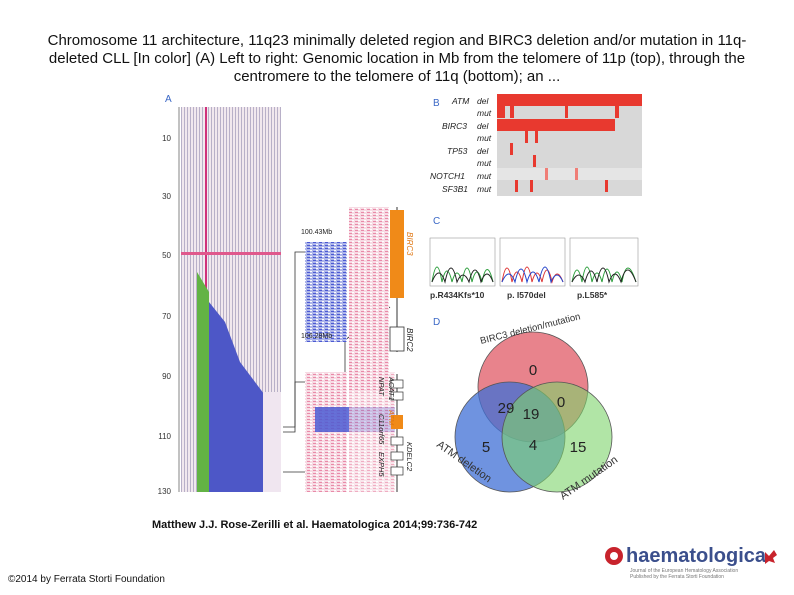 This screenshot has height=595, width=794. What do you see at coordinates (316, 232) in the screenshot?
I see `mb-label-top: 100.43Mb` at bounding box center [316, 232].